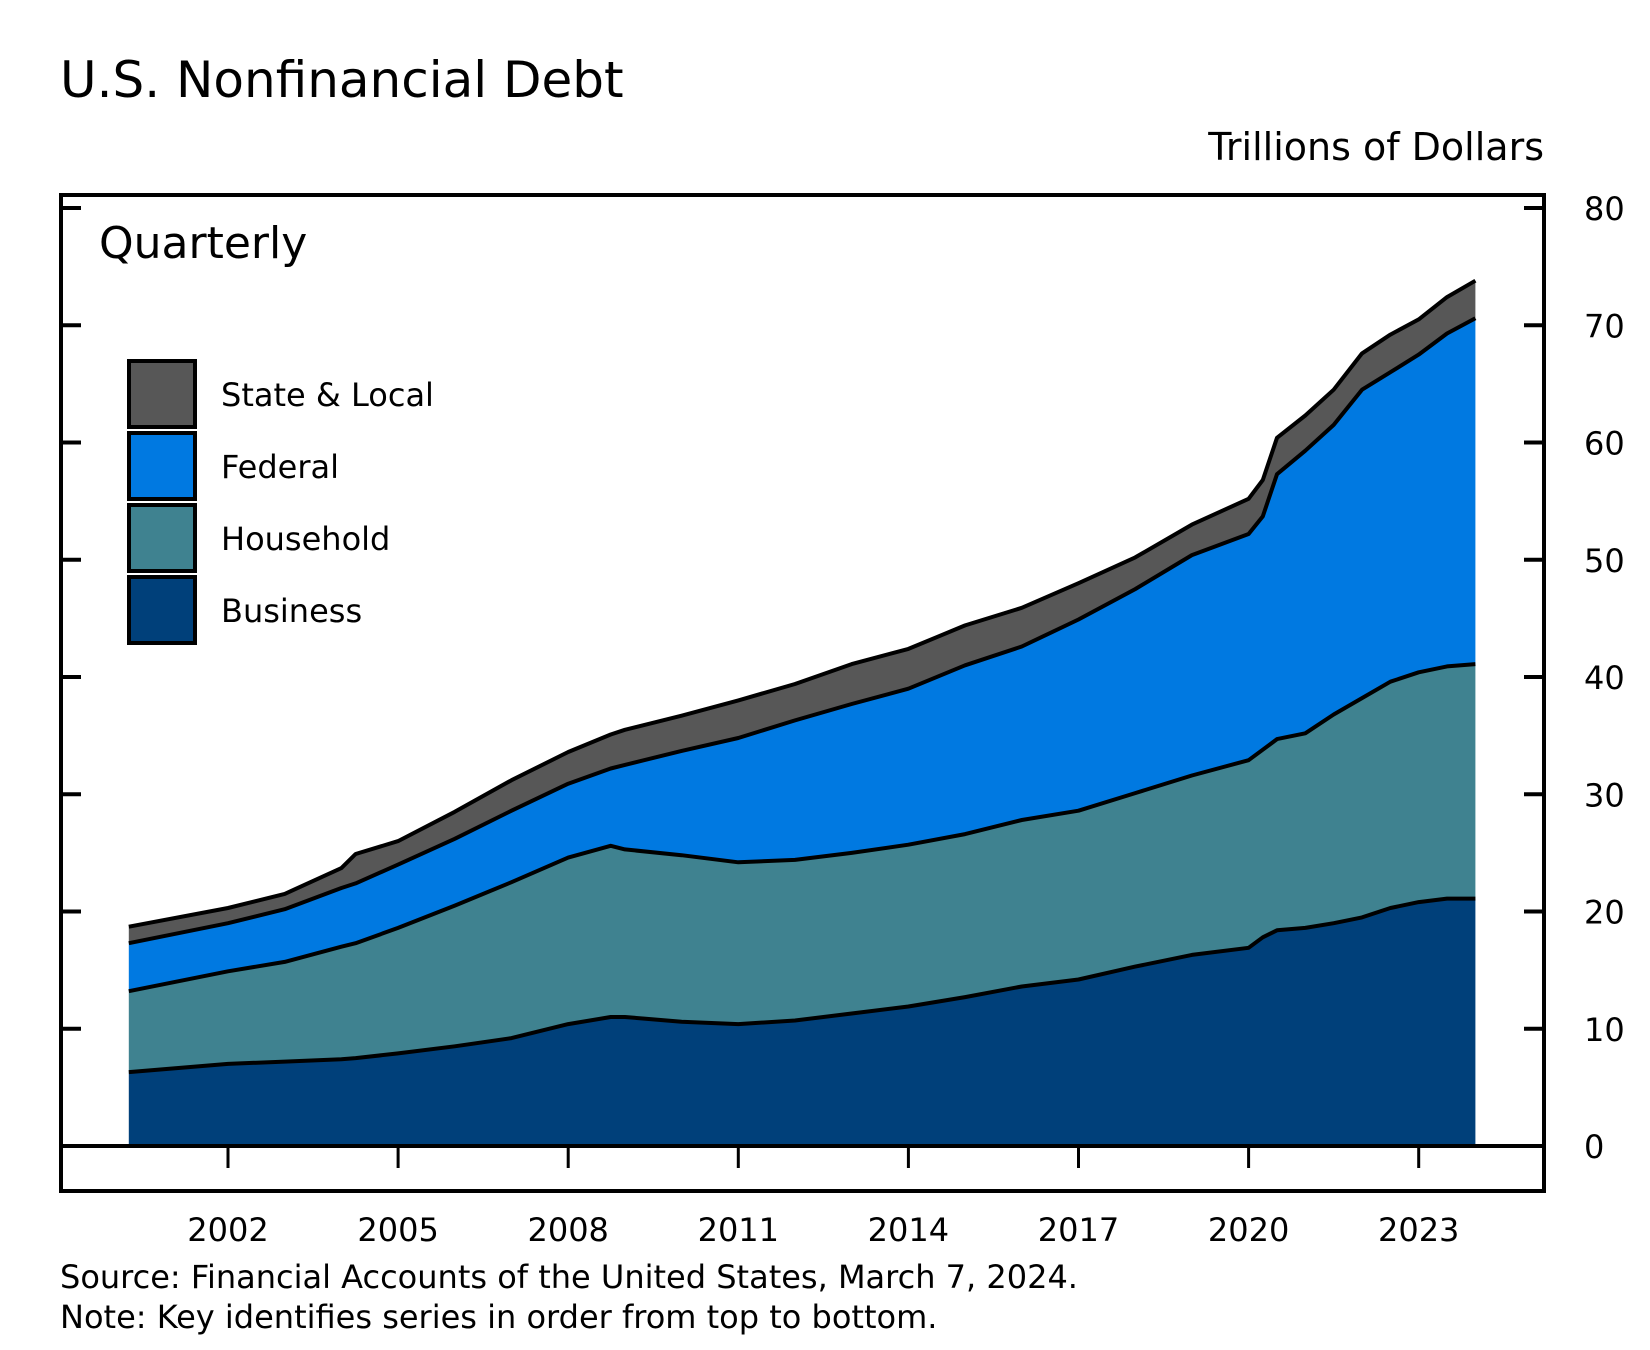  Describe the element at coordinates (908, 1230) in the screenshot. I see `x-tick-label: 2014` at that location.